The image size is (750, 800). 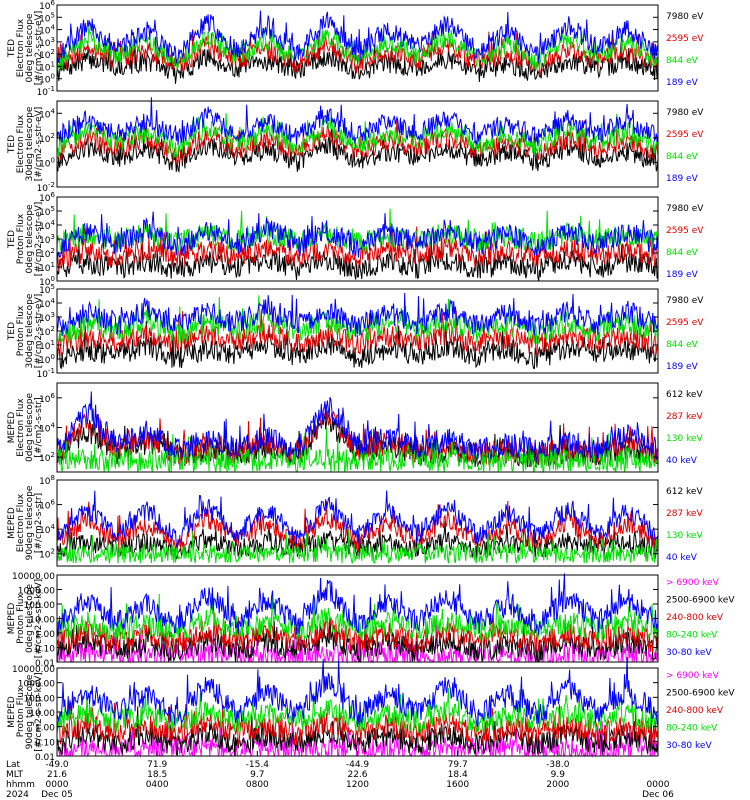 What do you see at coordinates (57, 765) in the screenshot?
I see `x-tick-label: -49.0` at bounding box center [57, 765].